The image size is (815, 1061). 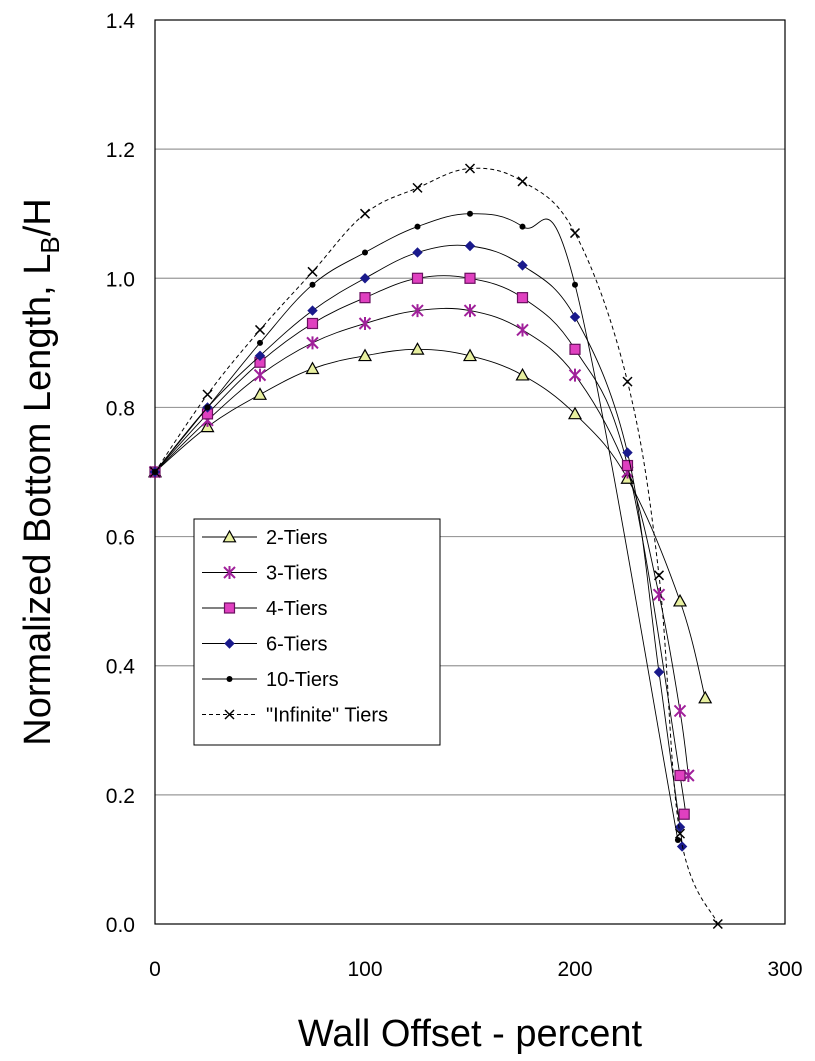 I want to click on y-tick-label: 0.4, so click(x=121, y=667).